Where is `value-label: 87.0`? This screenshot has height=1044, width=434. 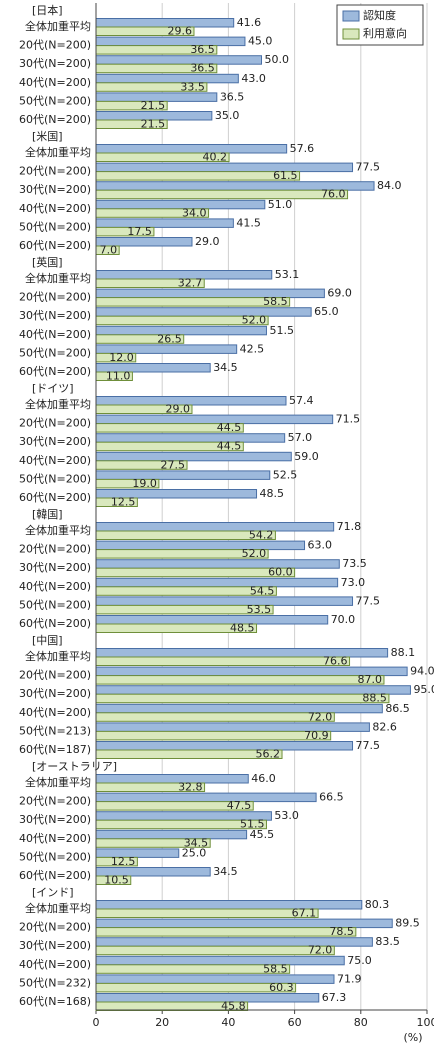
value-label: 87.0 is located at coordinates (369, 679).